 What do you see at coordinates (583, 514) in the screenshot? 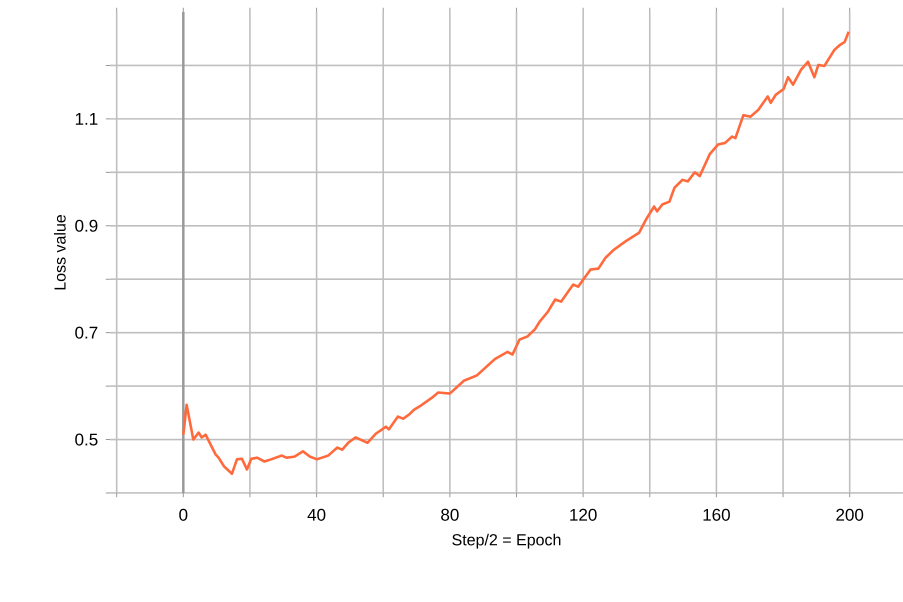
I see `x-tick-label: 120` at bounding box center [583, 514].